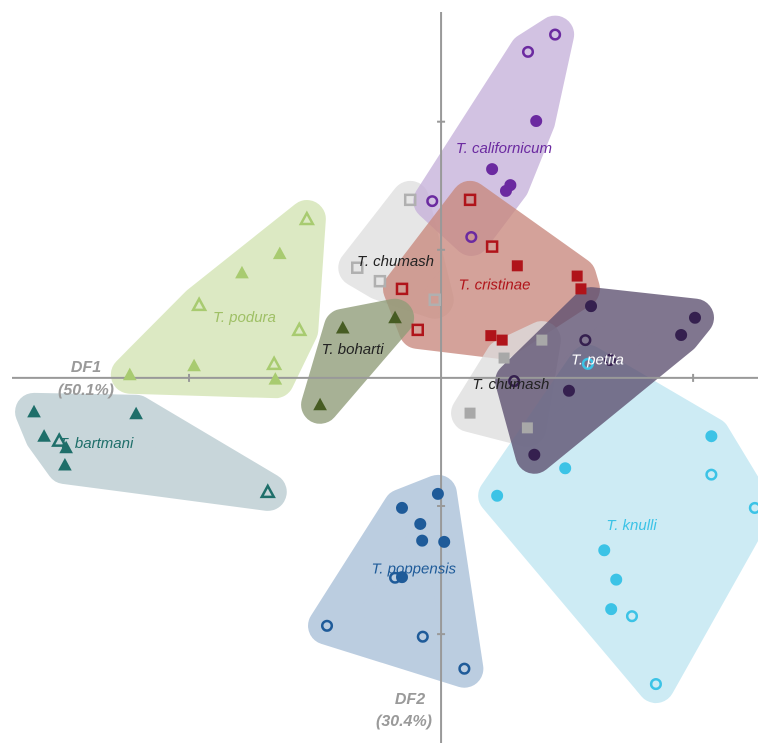 This screenshot has width=758, height=743. Describe the element at coordinates (504, 148) in the screenshot. I see `group-label: T. californicum` at that location.